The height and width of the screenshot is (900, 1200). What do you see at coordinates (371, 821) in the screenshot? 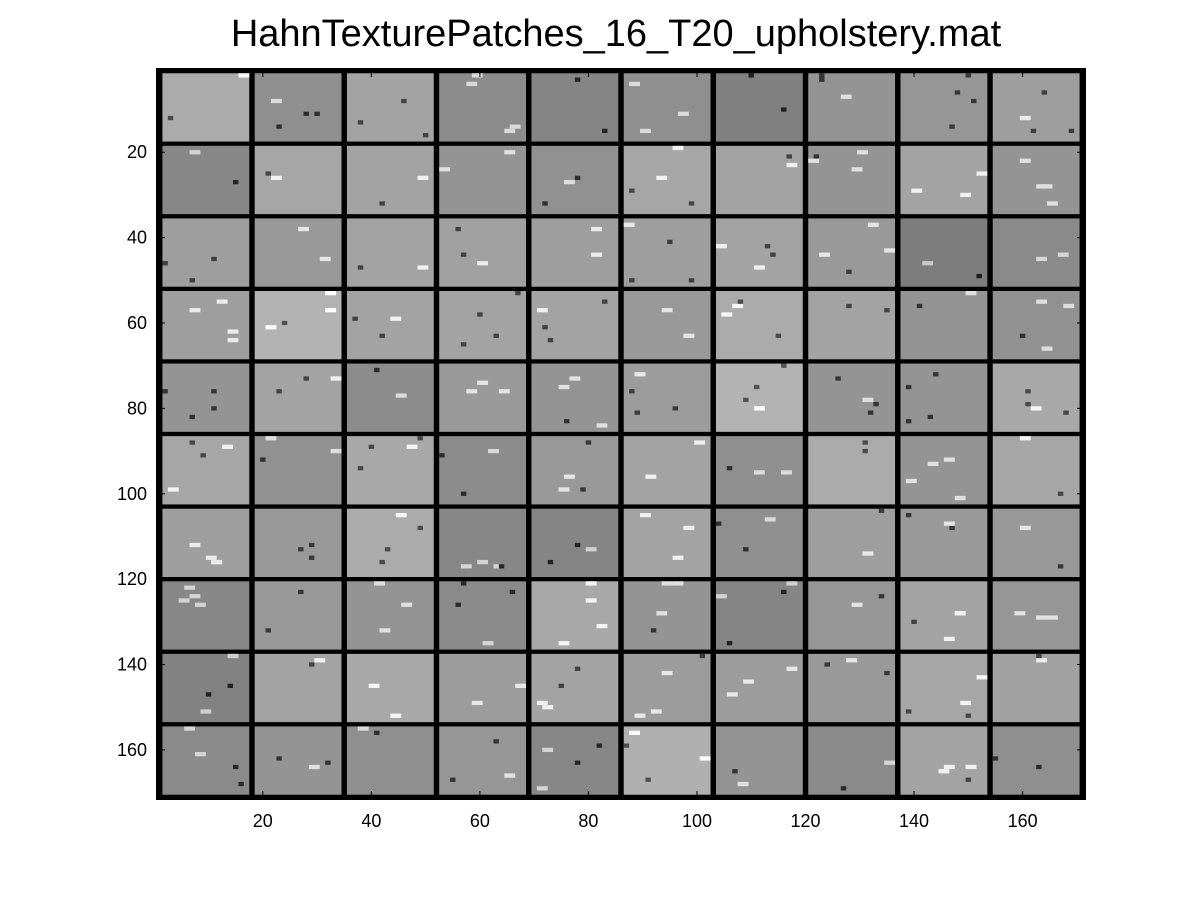
I see `x-tick-label: 40` at bounding box center [371, 821].